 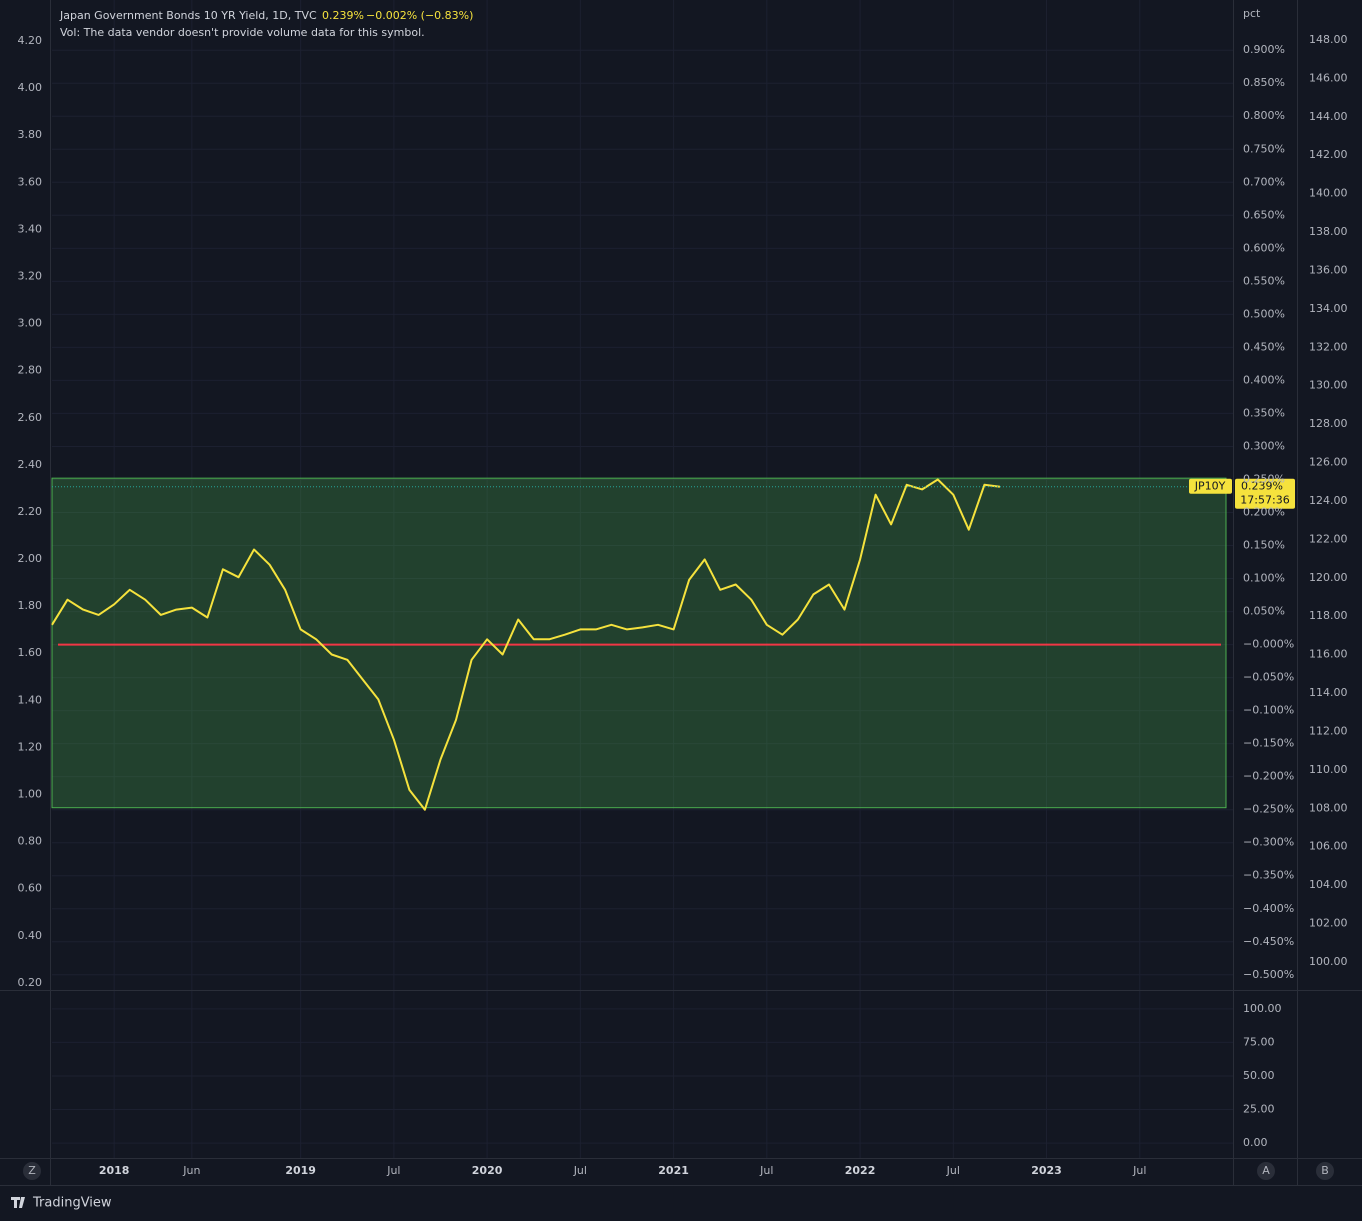 What do you see at coordinates (1268, 710) in the screenshot?
I see `y-tick-label: −0.100%` at bounding box center [1268, 710].